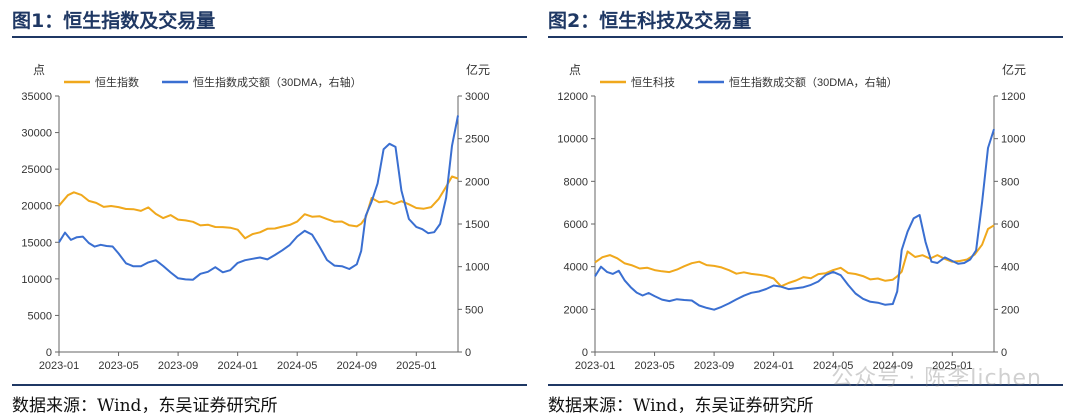 This screenshot has height=420, width=1080. I want to click on series-line-volume, so click(258, 198).